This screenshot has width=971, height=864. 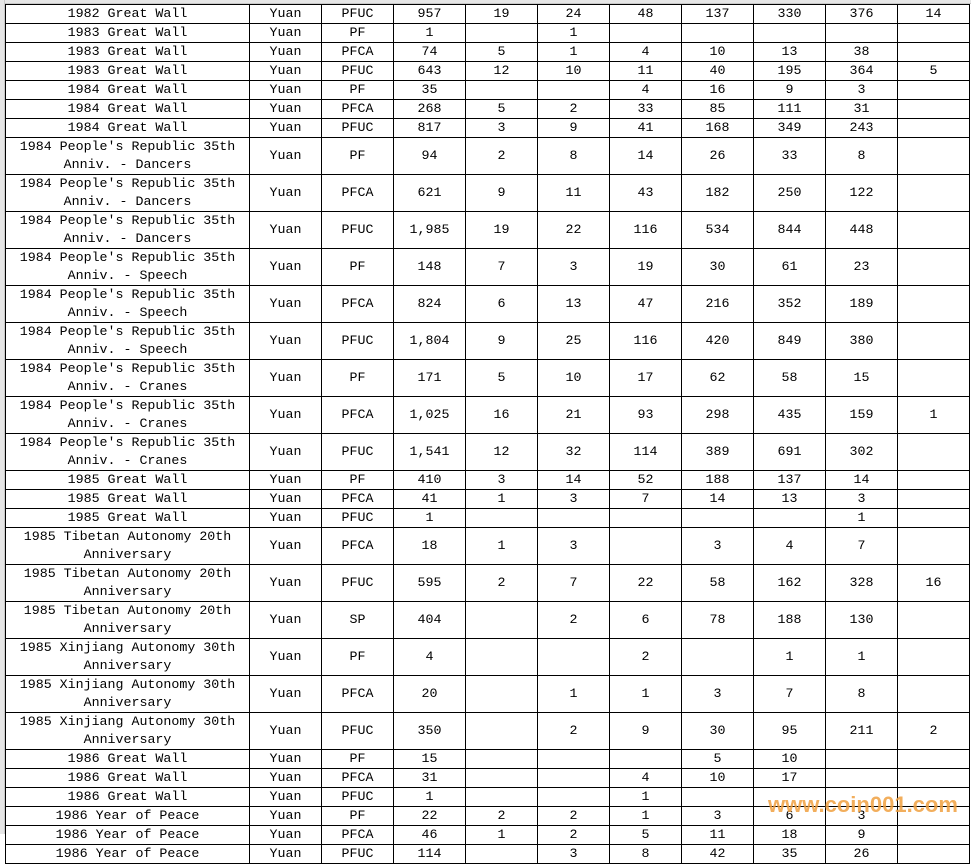 What do you see at coordinates (717, 341) in the screenshot?
I see `count-cell: 420` at bounding box center [717, 341].